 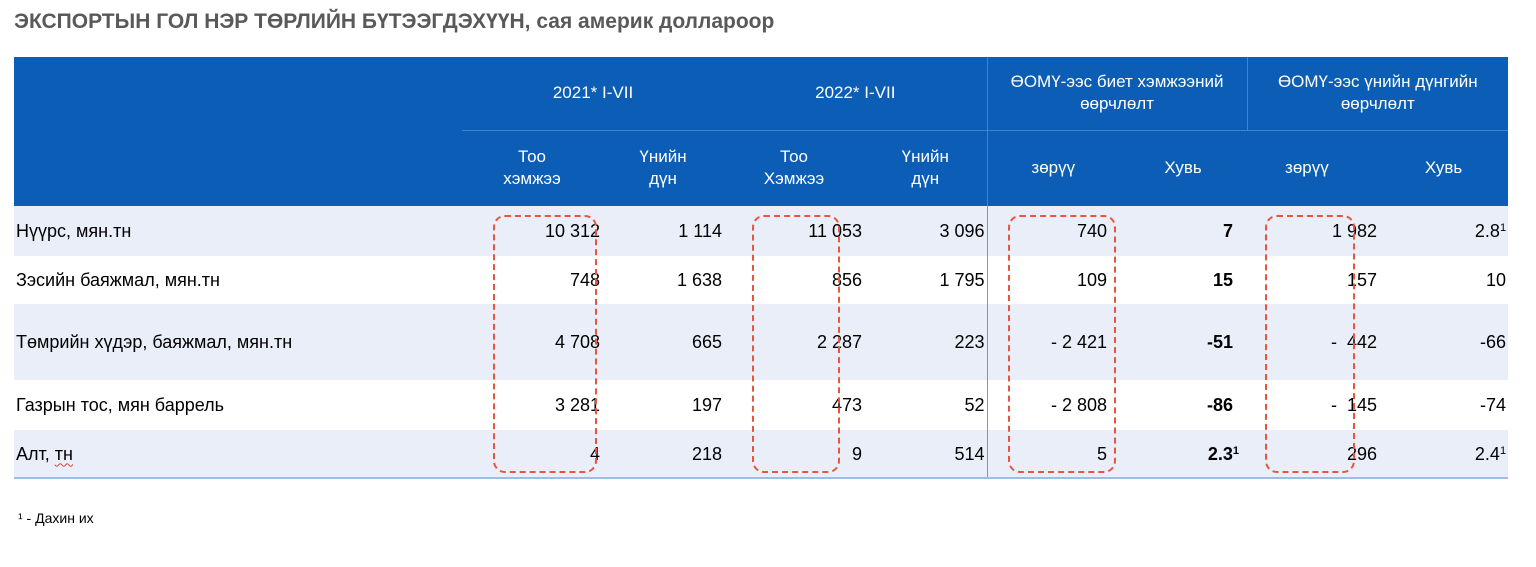 I want to click on cell-volume-pct: 2.31, so click(x=1183, y=454).